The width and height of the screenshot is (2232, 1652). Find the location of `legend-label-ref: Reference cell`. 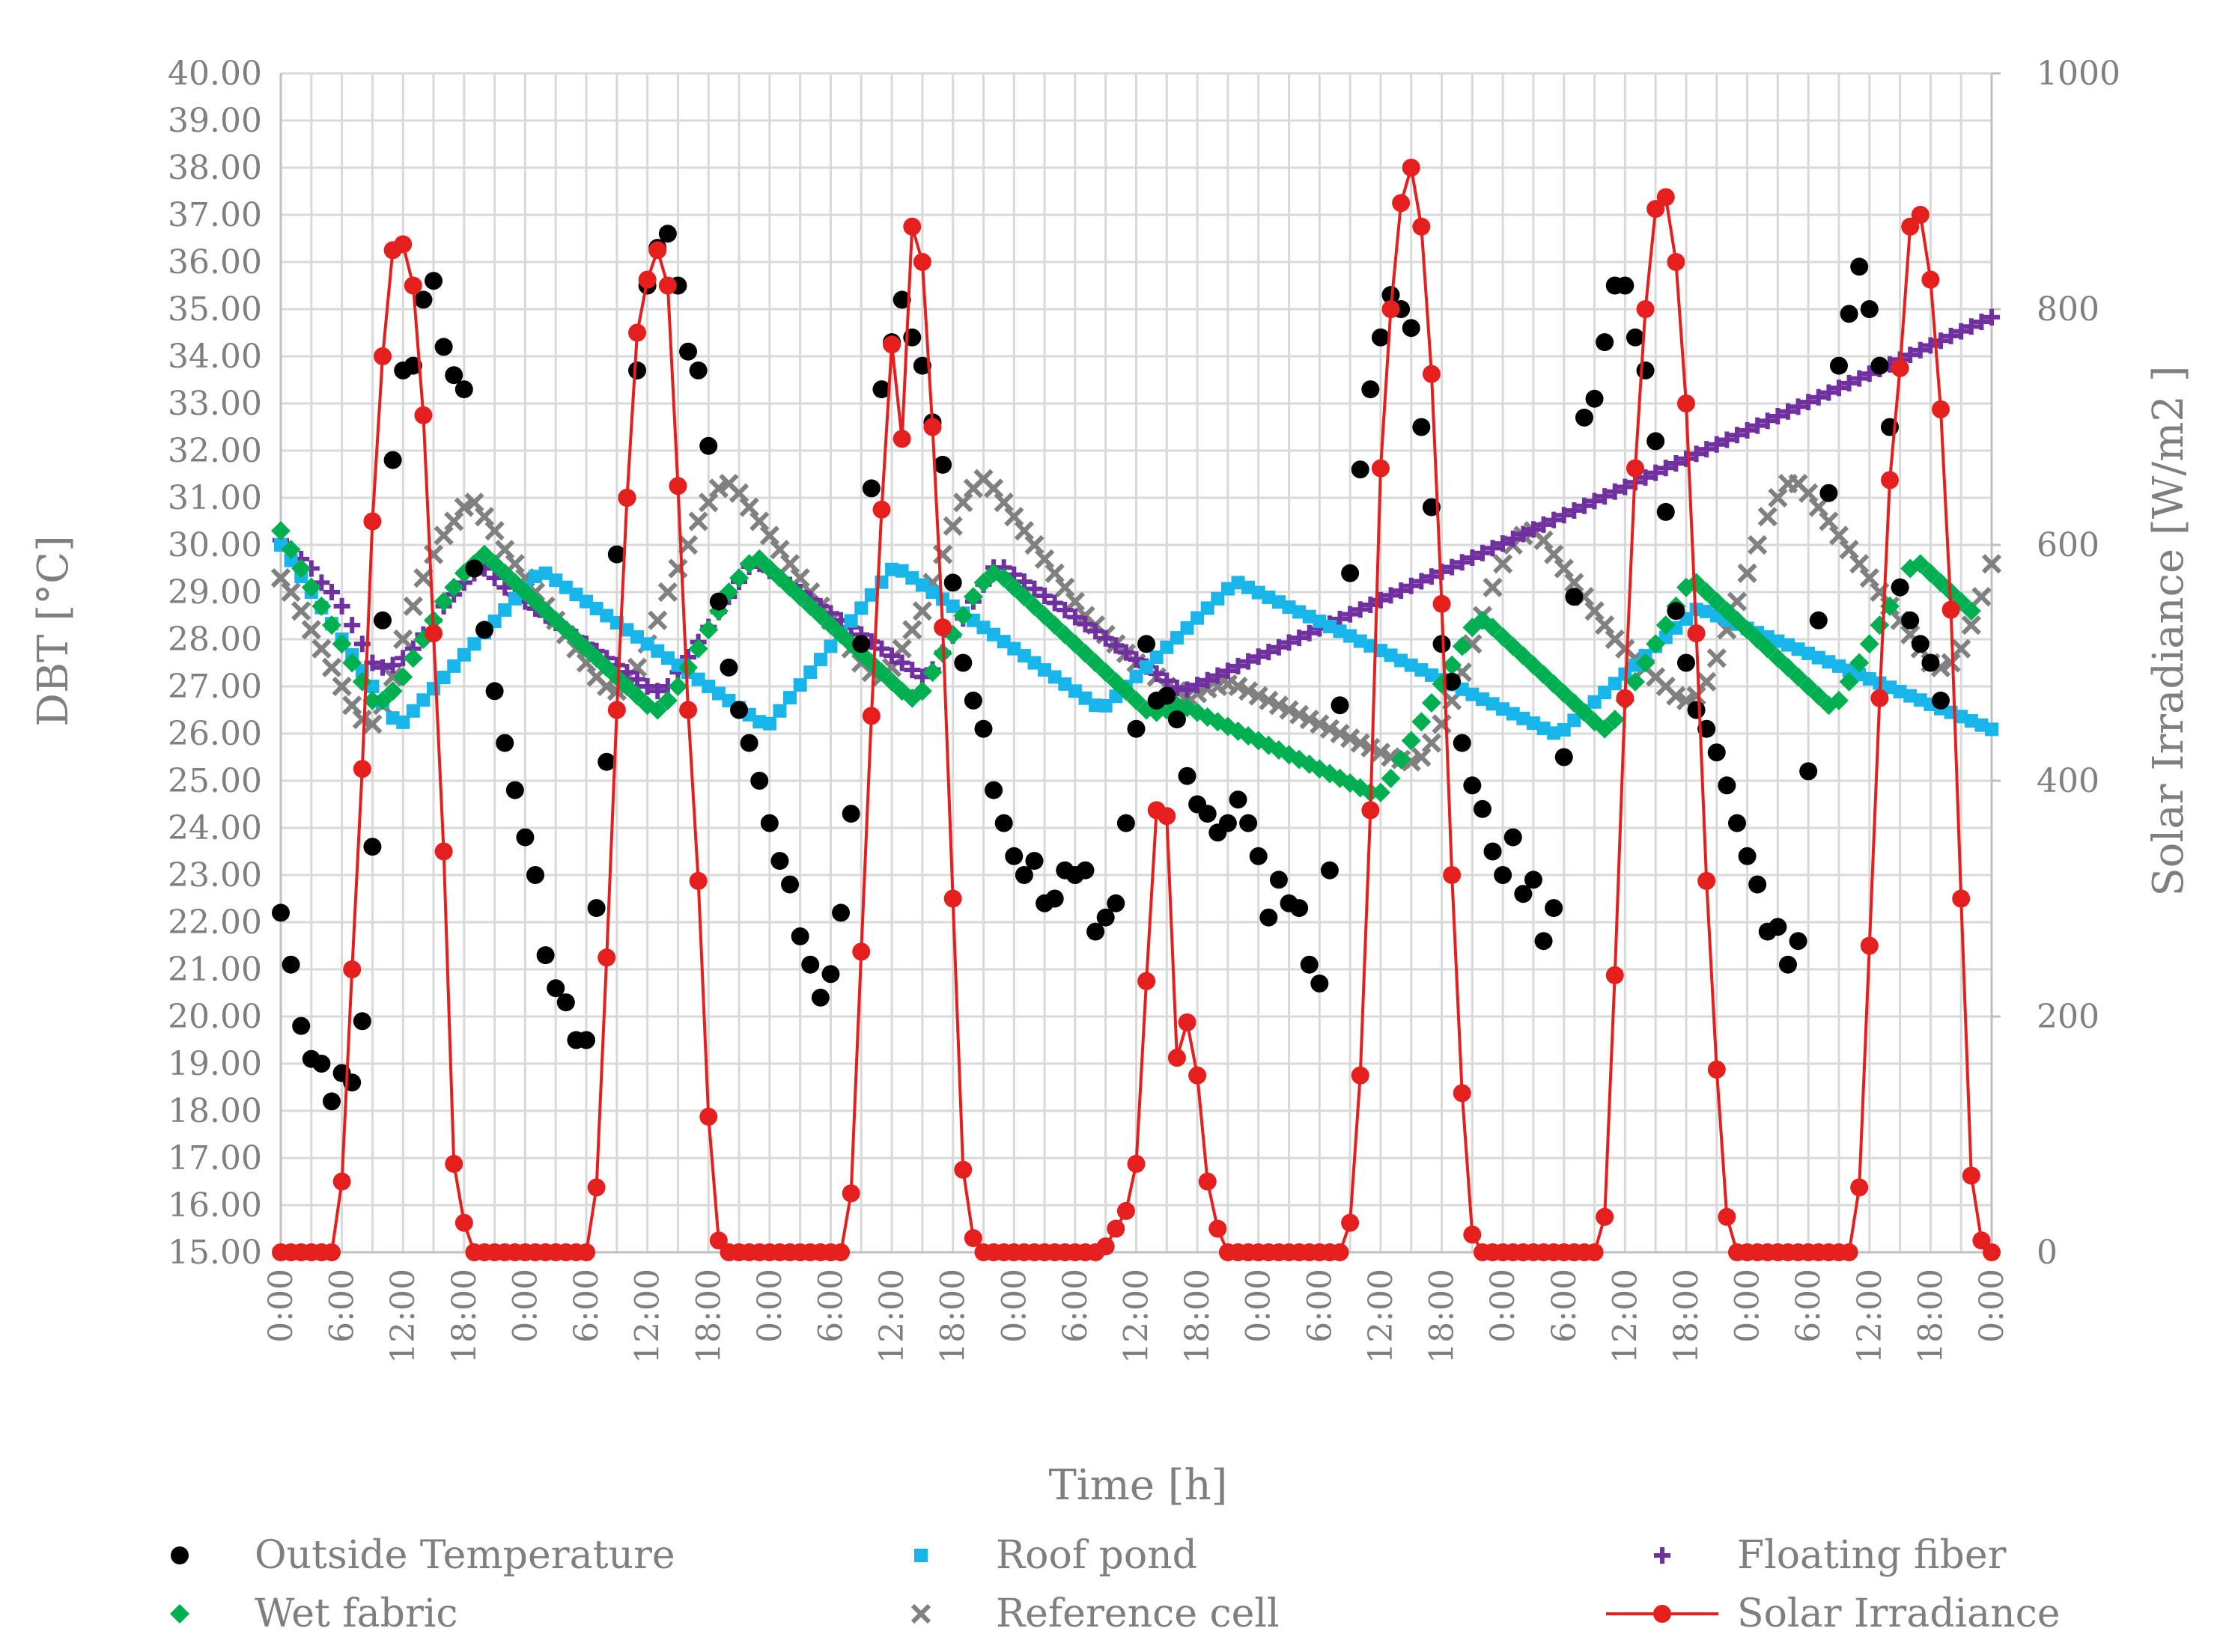

legend-label-ref: Reference cell is located at coordinates (1138, 1613).